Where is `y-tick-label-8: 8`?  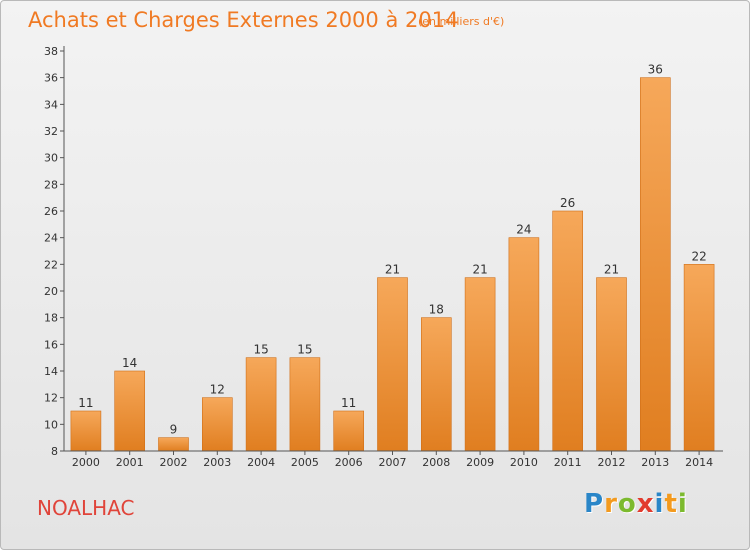
y-tick-label-8: 8 is located at coordinates (54, 451).